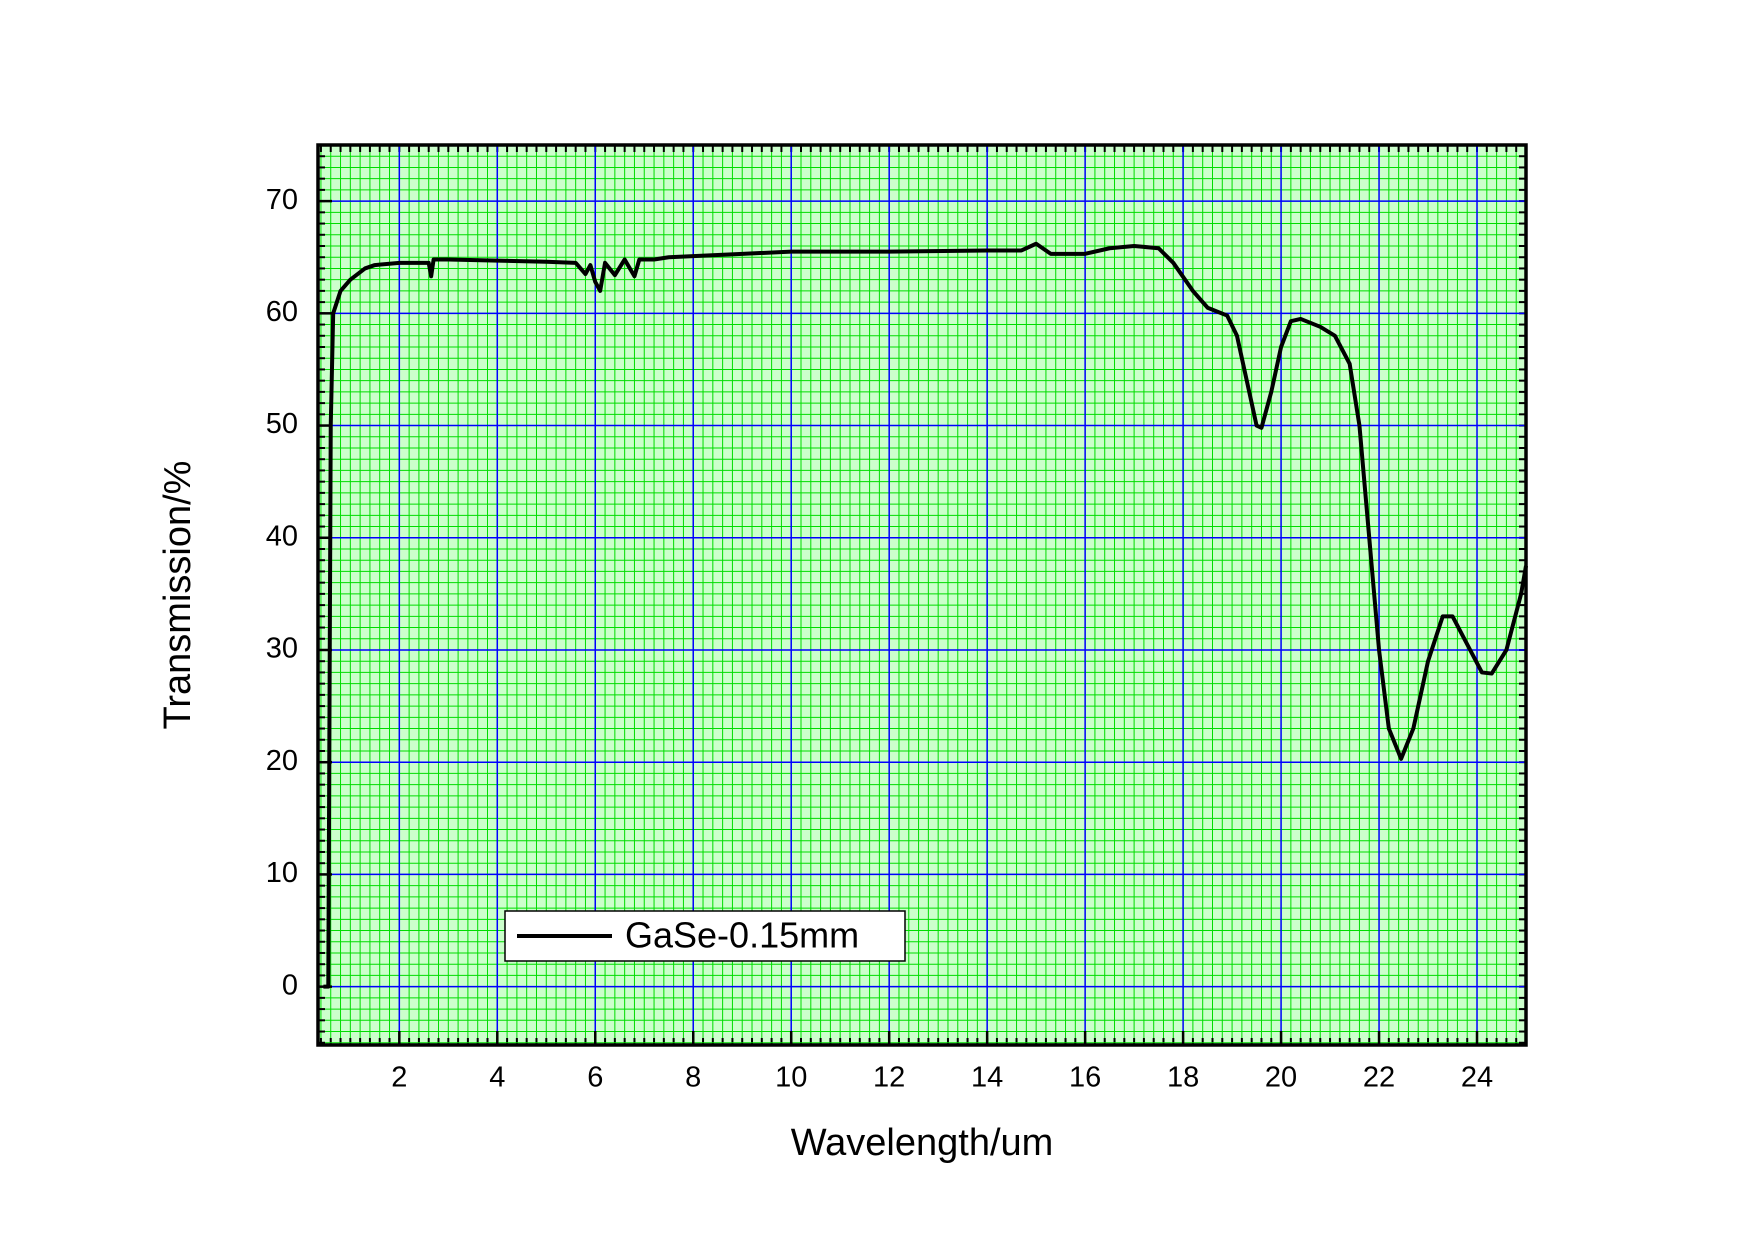 The width and height of the screenshot is (1755, 1240). I want to click on x-tick-label: 10, so click(791, 1078).